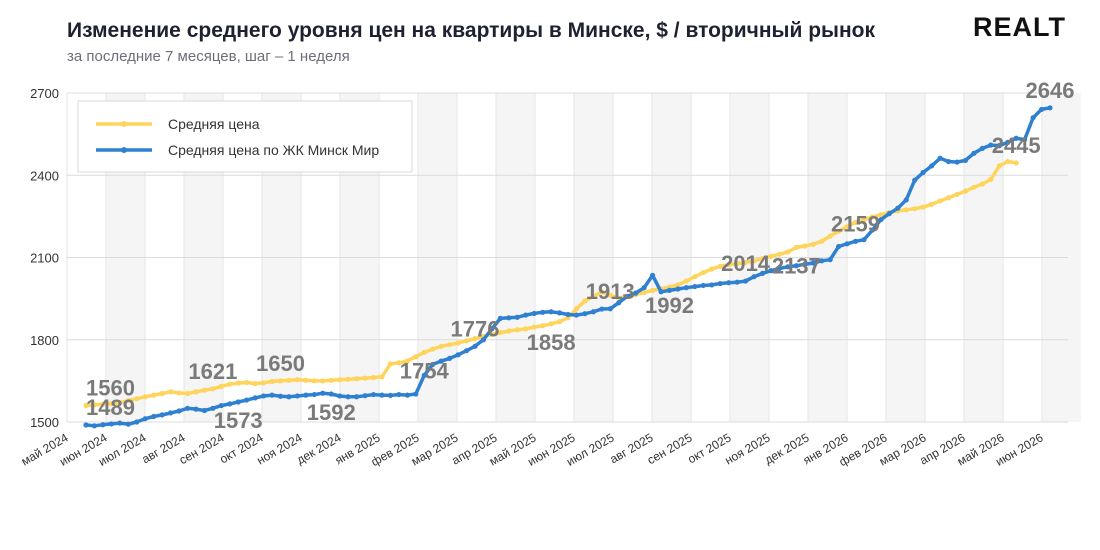 The width and height of the screenshot is (1100, 550). What do you see at coordinates (475, 328) in the screenshot?
I see `data-label: 1776` at bounding box center [475, 328].